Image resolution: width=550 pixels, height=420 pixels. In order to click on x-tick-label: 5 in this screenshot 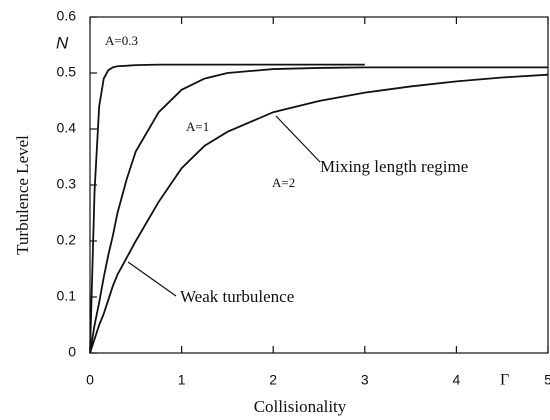, I will do `click(547, 380)`.